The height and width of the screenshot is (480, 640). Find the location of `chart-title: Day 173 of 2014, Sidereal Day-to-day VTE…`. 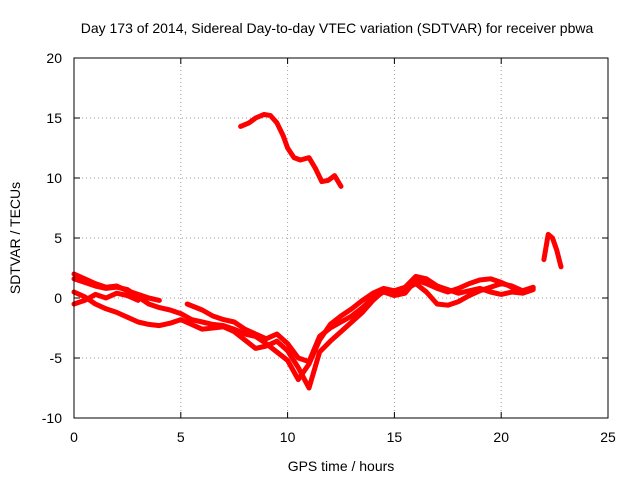

chart-title: Day 173 of 2014, Sidereal Day-to-day VTE… is located at coordinates (337, 28).